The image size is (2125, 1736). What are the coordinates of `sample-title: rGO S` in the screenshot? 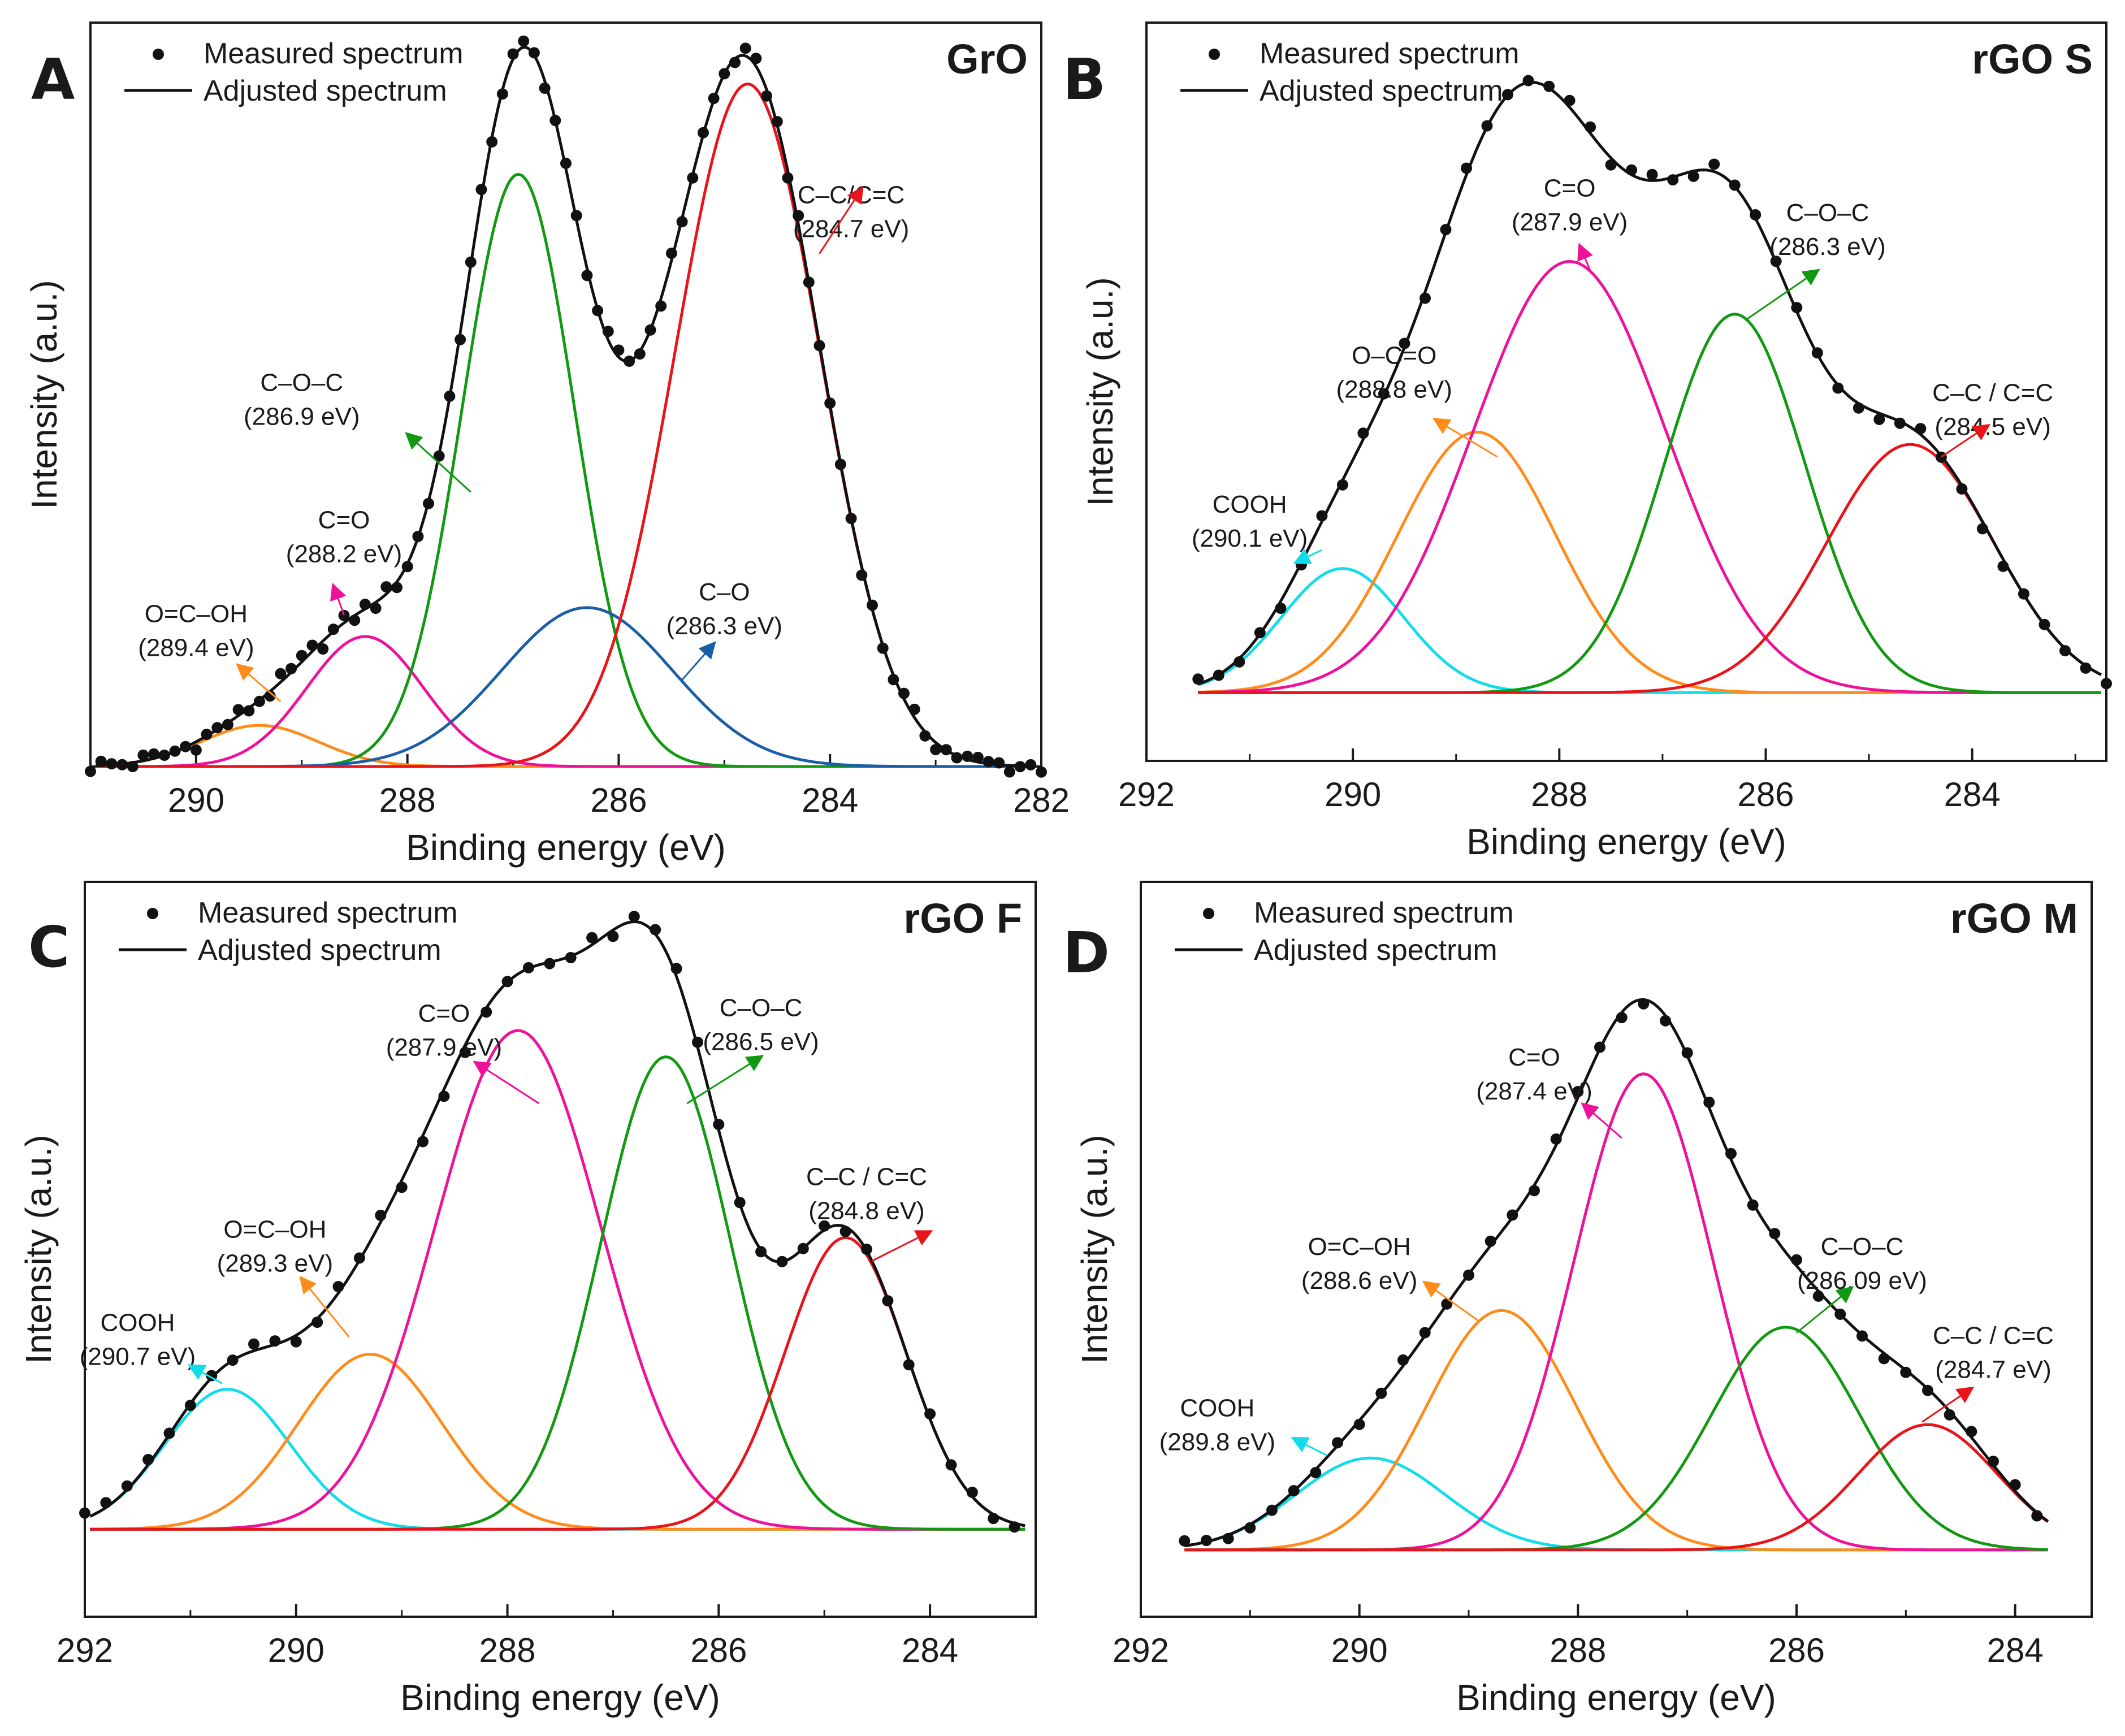 It's located at (2032, 59).